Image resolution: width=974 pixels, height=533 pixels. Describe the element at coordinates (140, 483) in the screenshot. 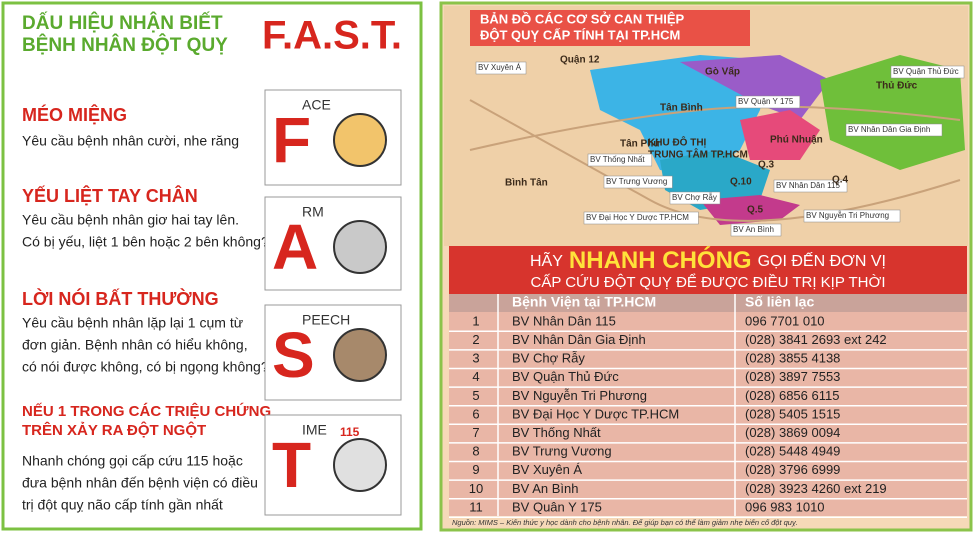

I see `section-body: đưa bệnh nhân đến bệnh viện có điều` at that location.